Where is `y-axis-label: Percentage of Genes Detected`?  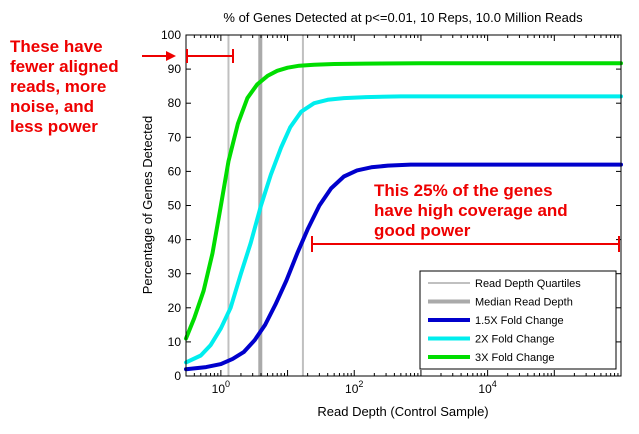
y-axis-label: Percentage of Genes Detected is located at coordinates (147, 205).